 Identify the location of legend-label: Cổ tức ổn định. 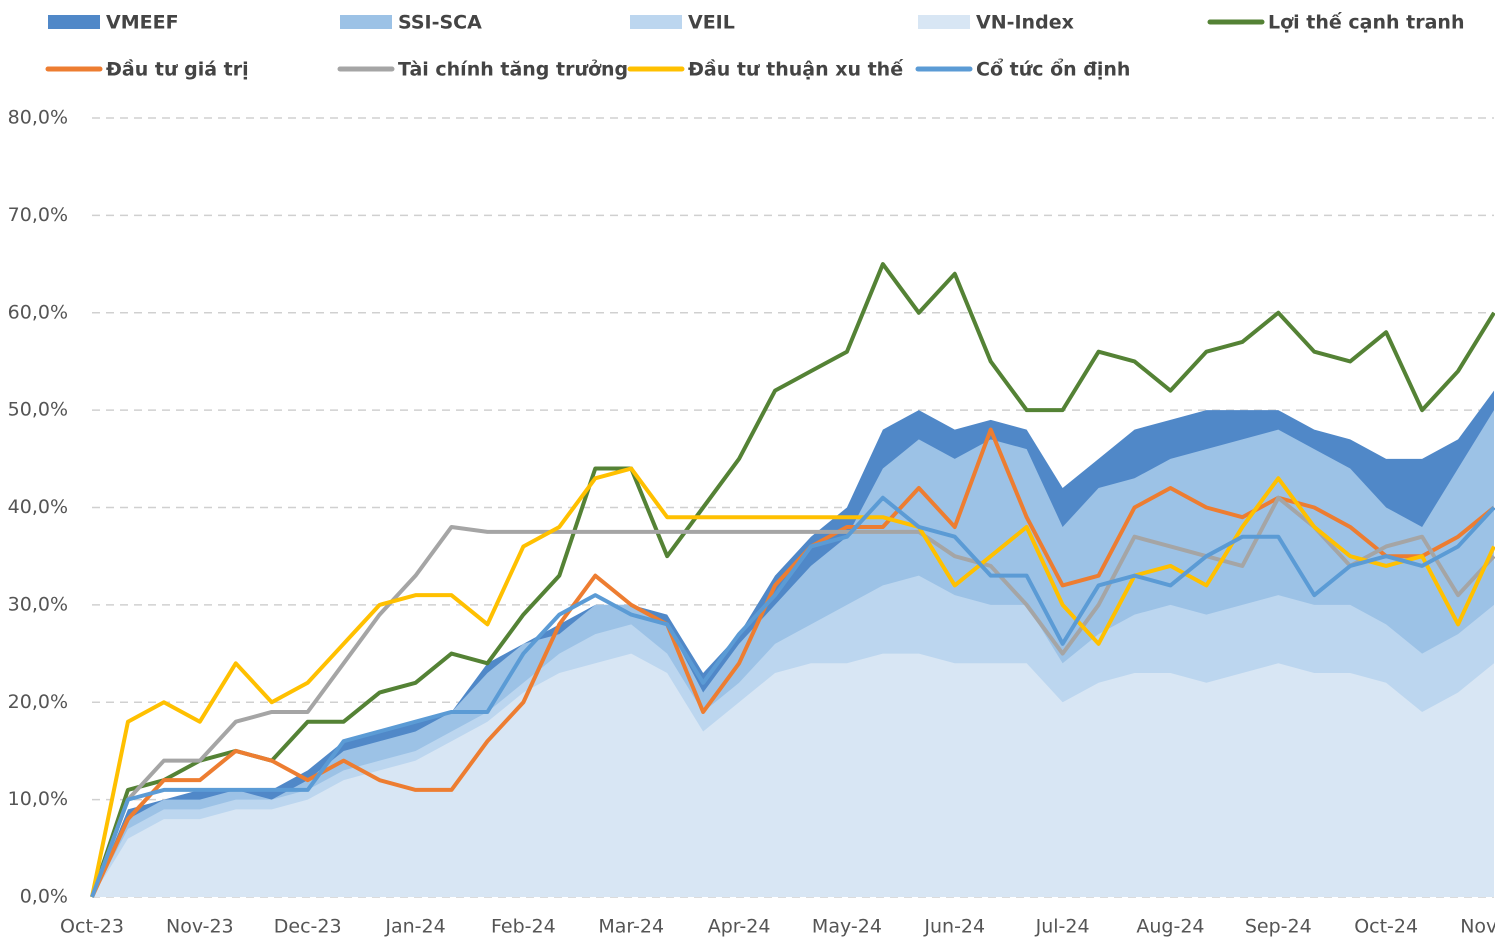
(1053, 69).